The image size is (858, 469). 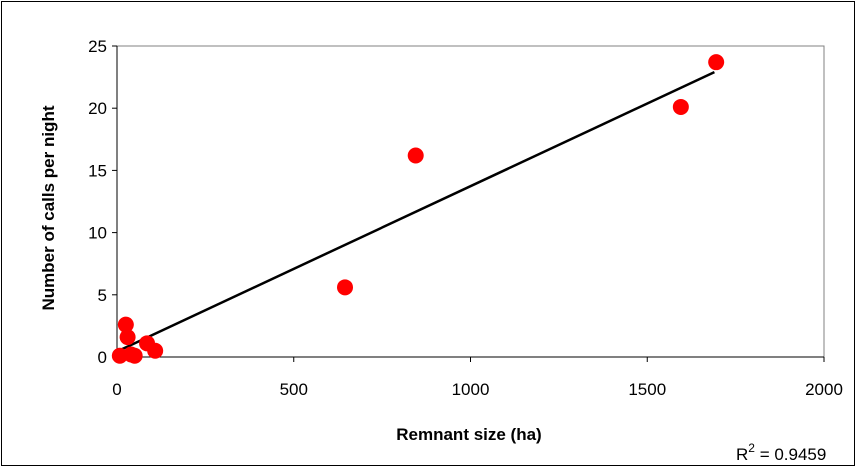 What do you see at coordinates (477, 377) in the screenshot?
I see `x-axis: 0 500 1000 1500 2000` at bounding box center [477, 377].